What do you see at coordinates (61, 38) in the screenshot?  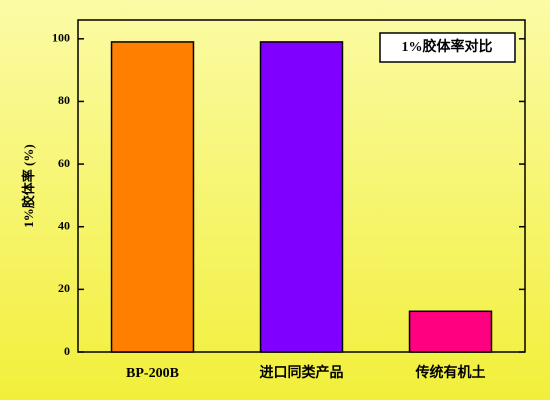 I see `y-tick-label: 100` at bounding box center [61, 38].